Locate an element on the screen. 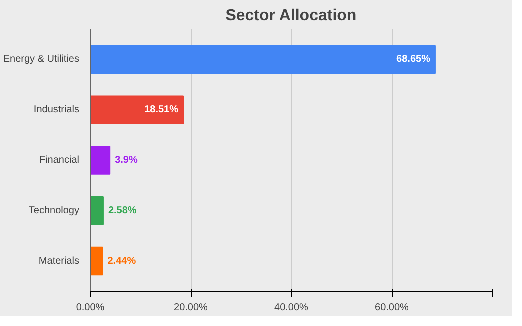  y-tick-label: Financial is located at coordinates (59, 160).